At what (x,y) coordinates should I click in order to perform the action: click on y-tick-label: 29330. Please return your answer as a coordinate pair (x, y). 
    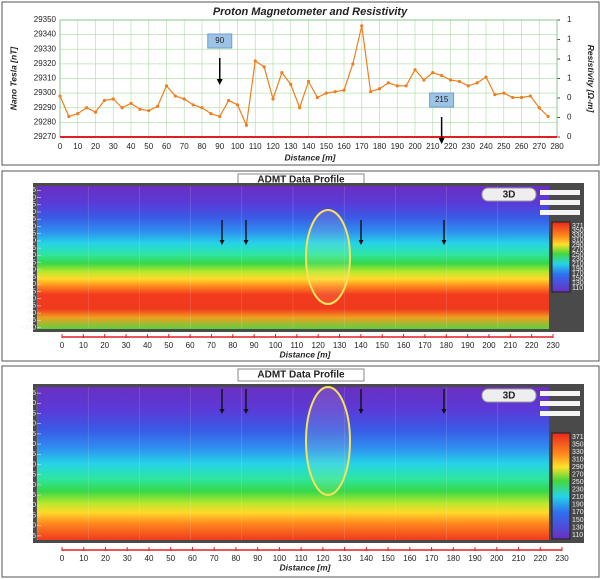
    Looking at the image, I should click on (45, 48).